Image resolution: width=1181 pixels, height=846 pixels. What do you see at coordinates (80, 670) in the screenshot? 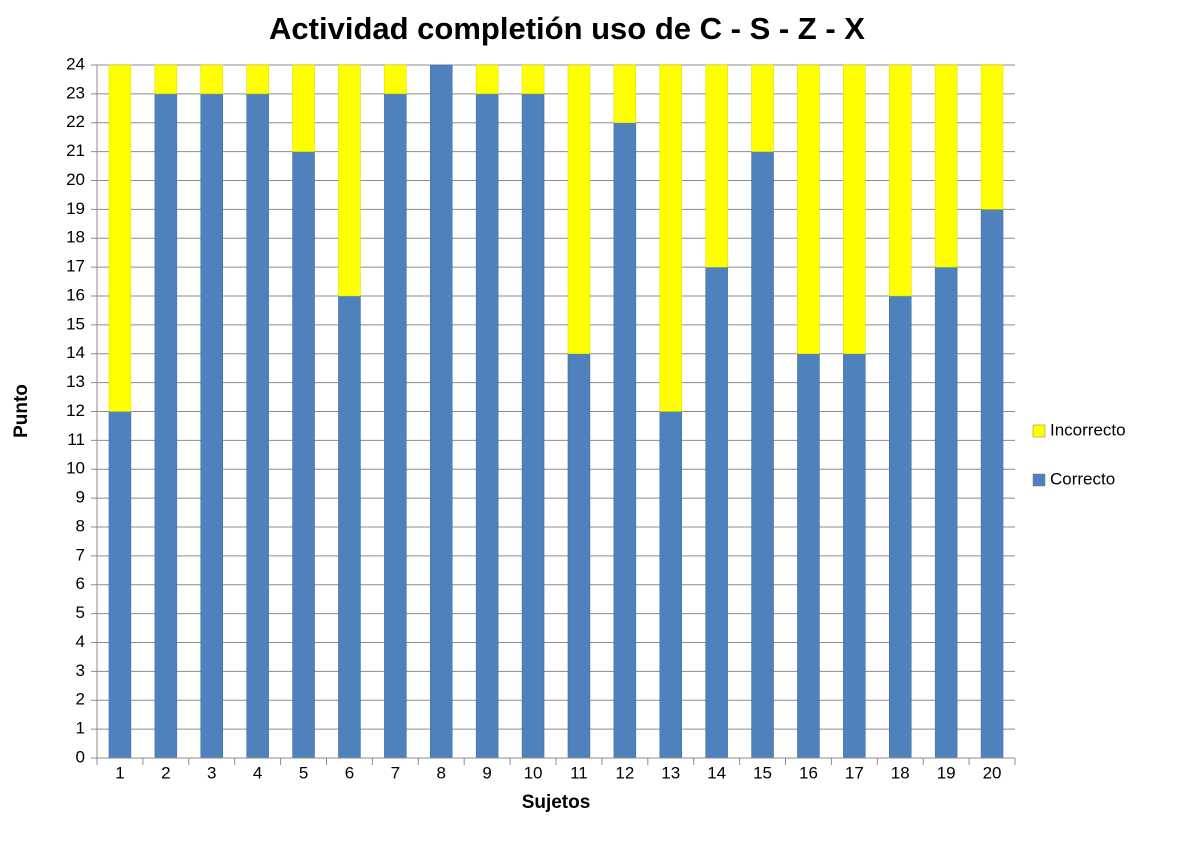
I see `y-tick-label: 3` at bounding box center [80, 670].